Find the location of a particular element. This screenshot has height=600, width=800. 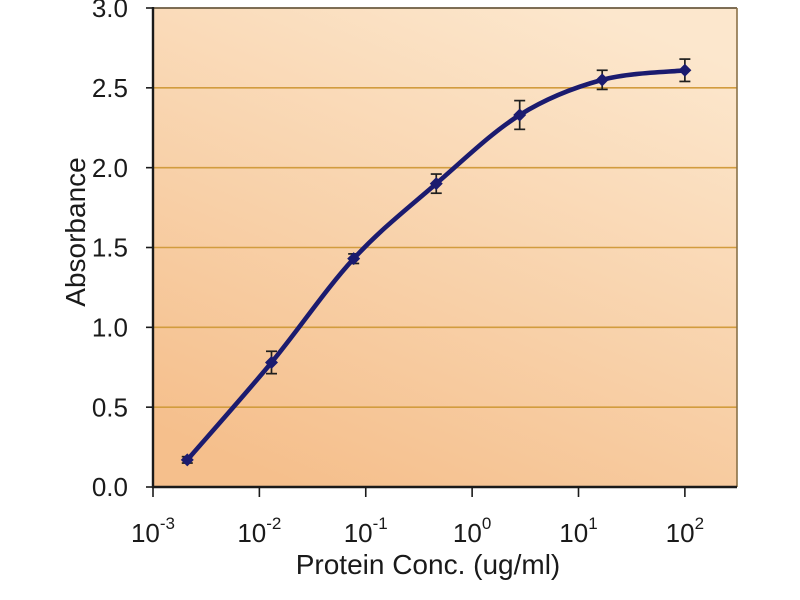

y-tick-label: 2.0 is located at coordinates (110, 168).